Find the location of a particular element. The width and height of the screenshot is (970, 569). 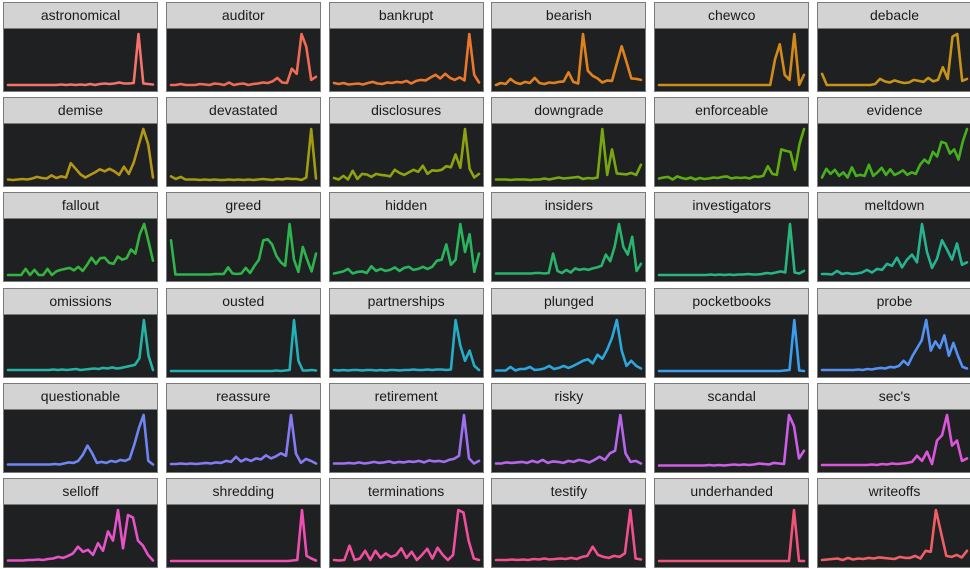

chart-panel: devastated is located at coordinates (243, 142).